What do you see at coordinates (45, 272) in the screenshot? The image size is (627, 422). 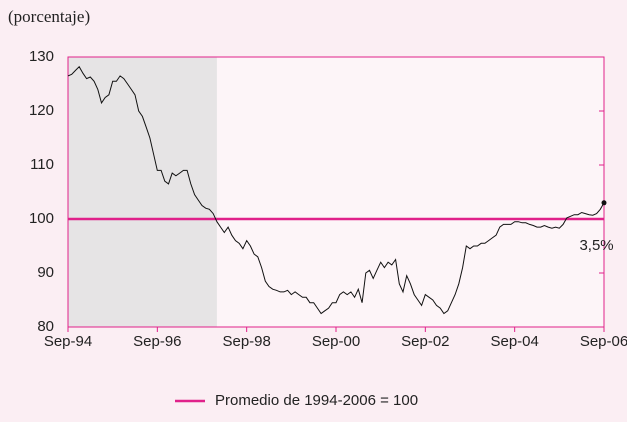 I see `y-tick-label: 90` at bounding box center [45, 272].